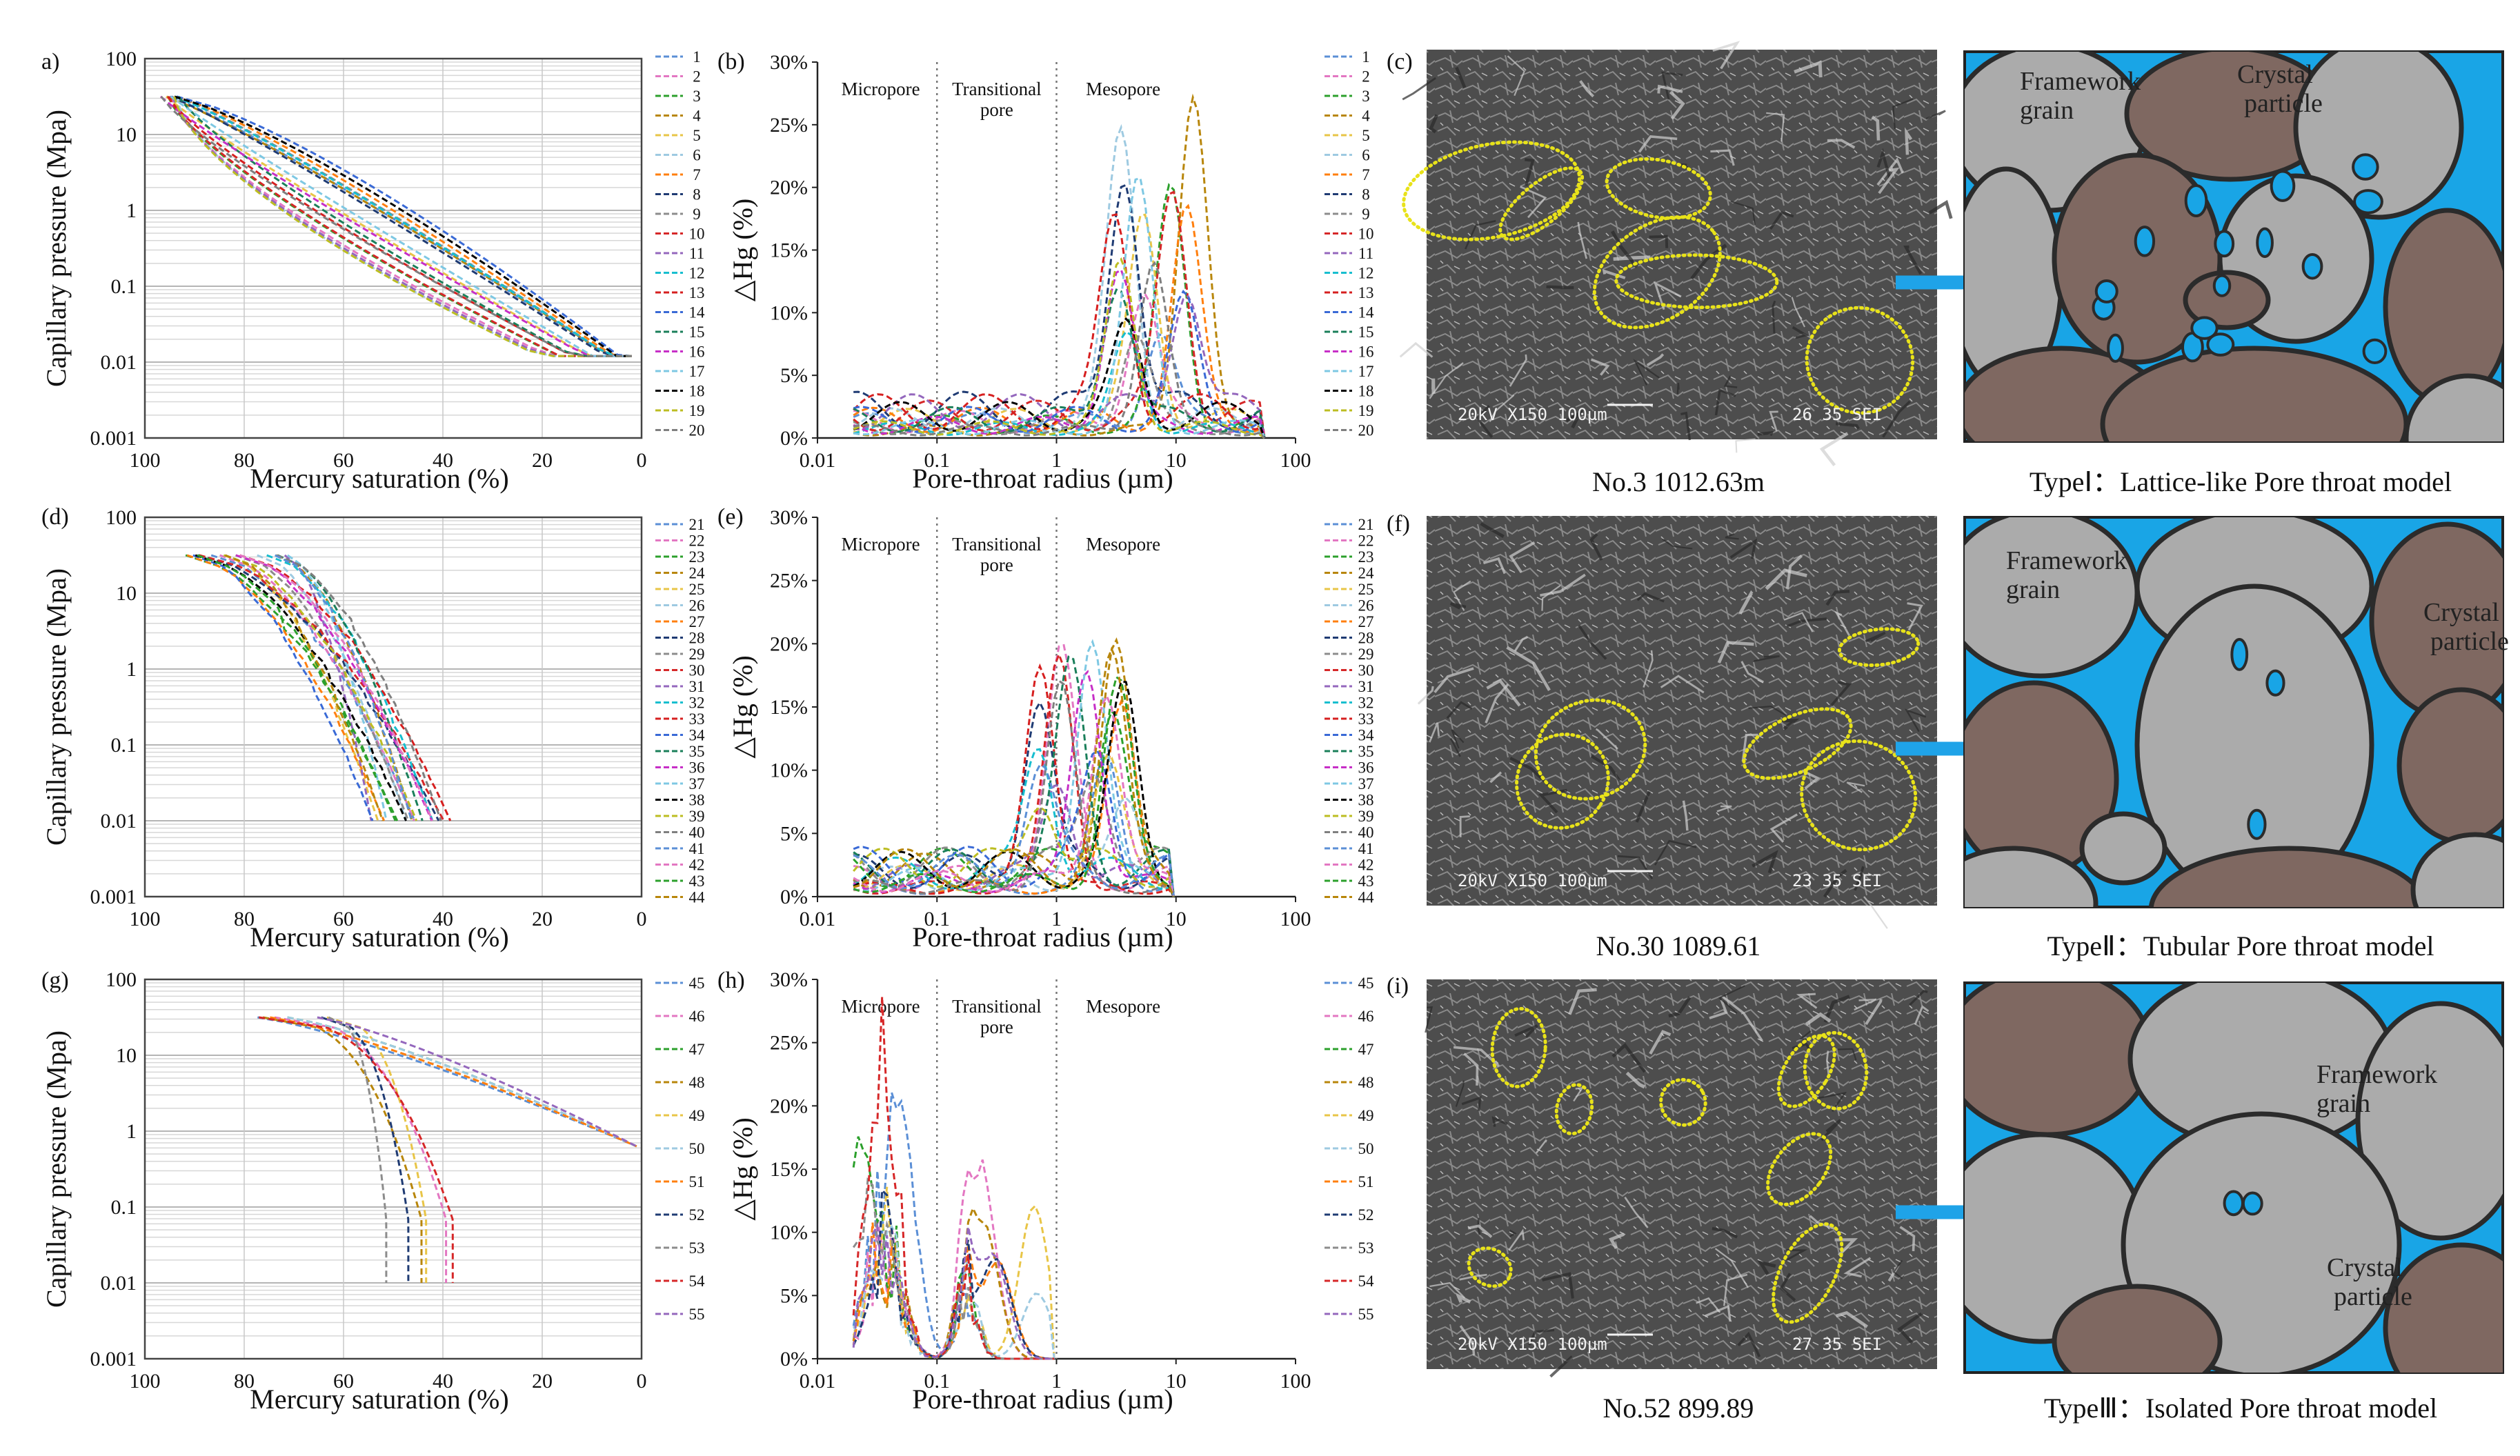  I want to click on plot-frame, so click(393, 707).